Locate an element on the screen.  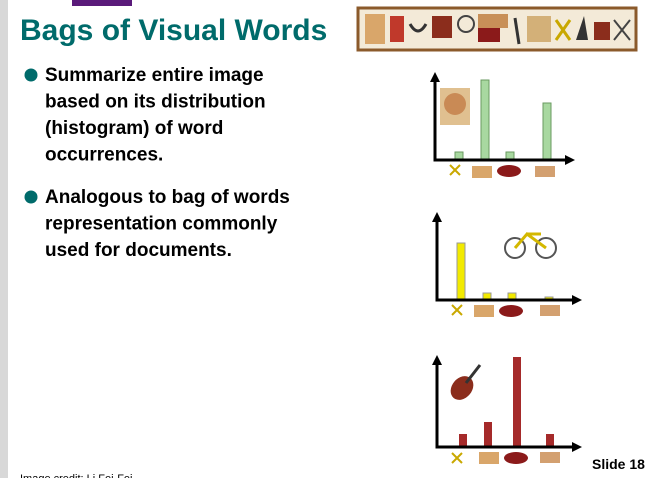
bullet-text: occurrences. is located at coordinates (104, 155).